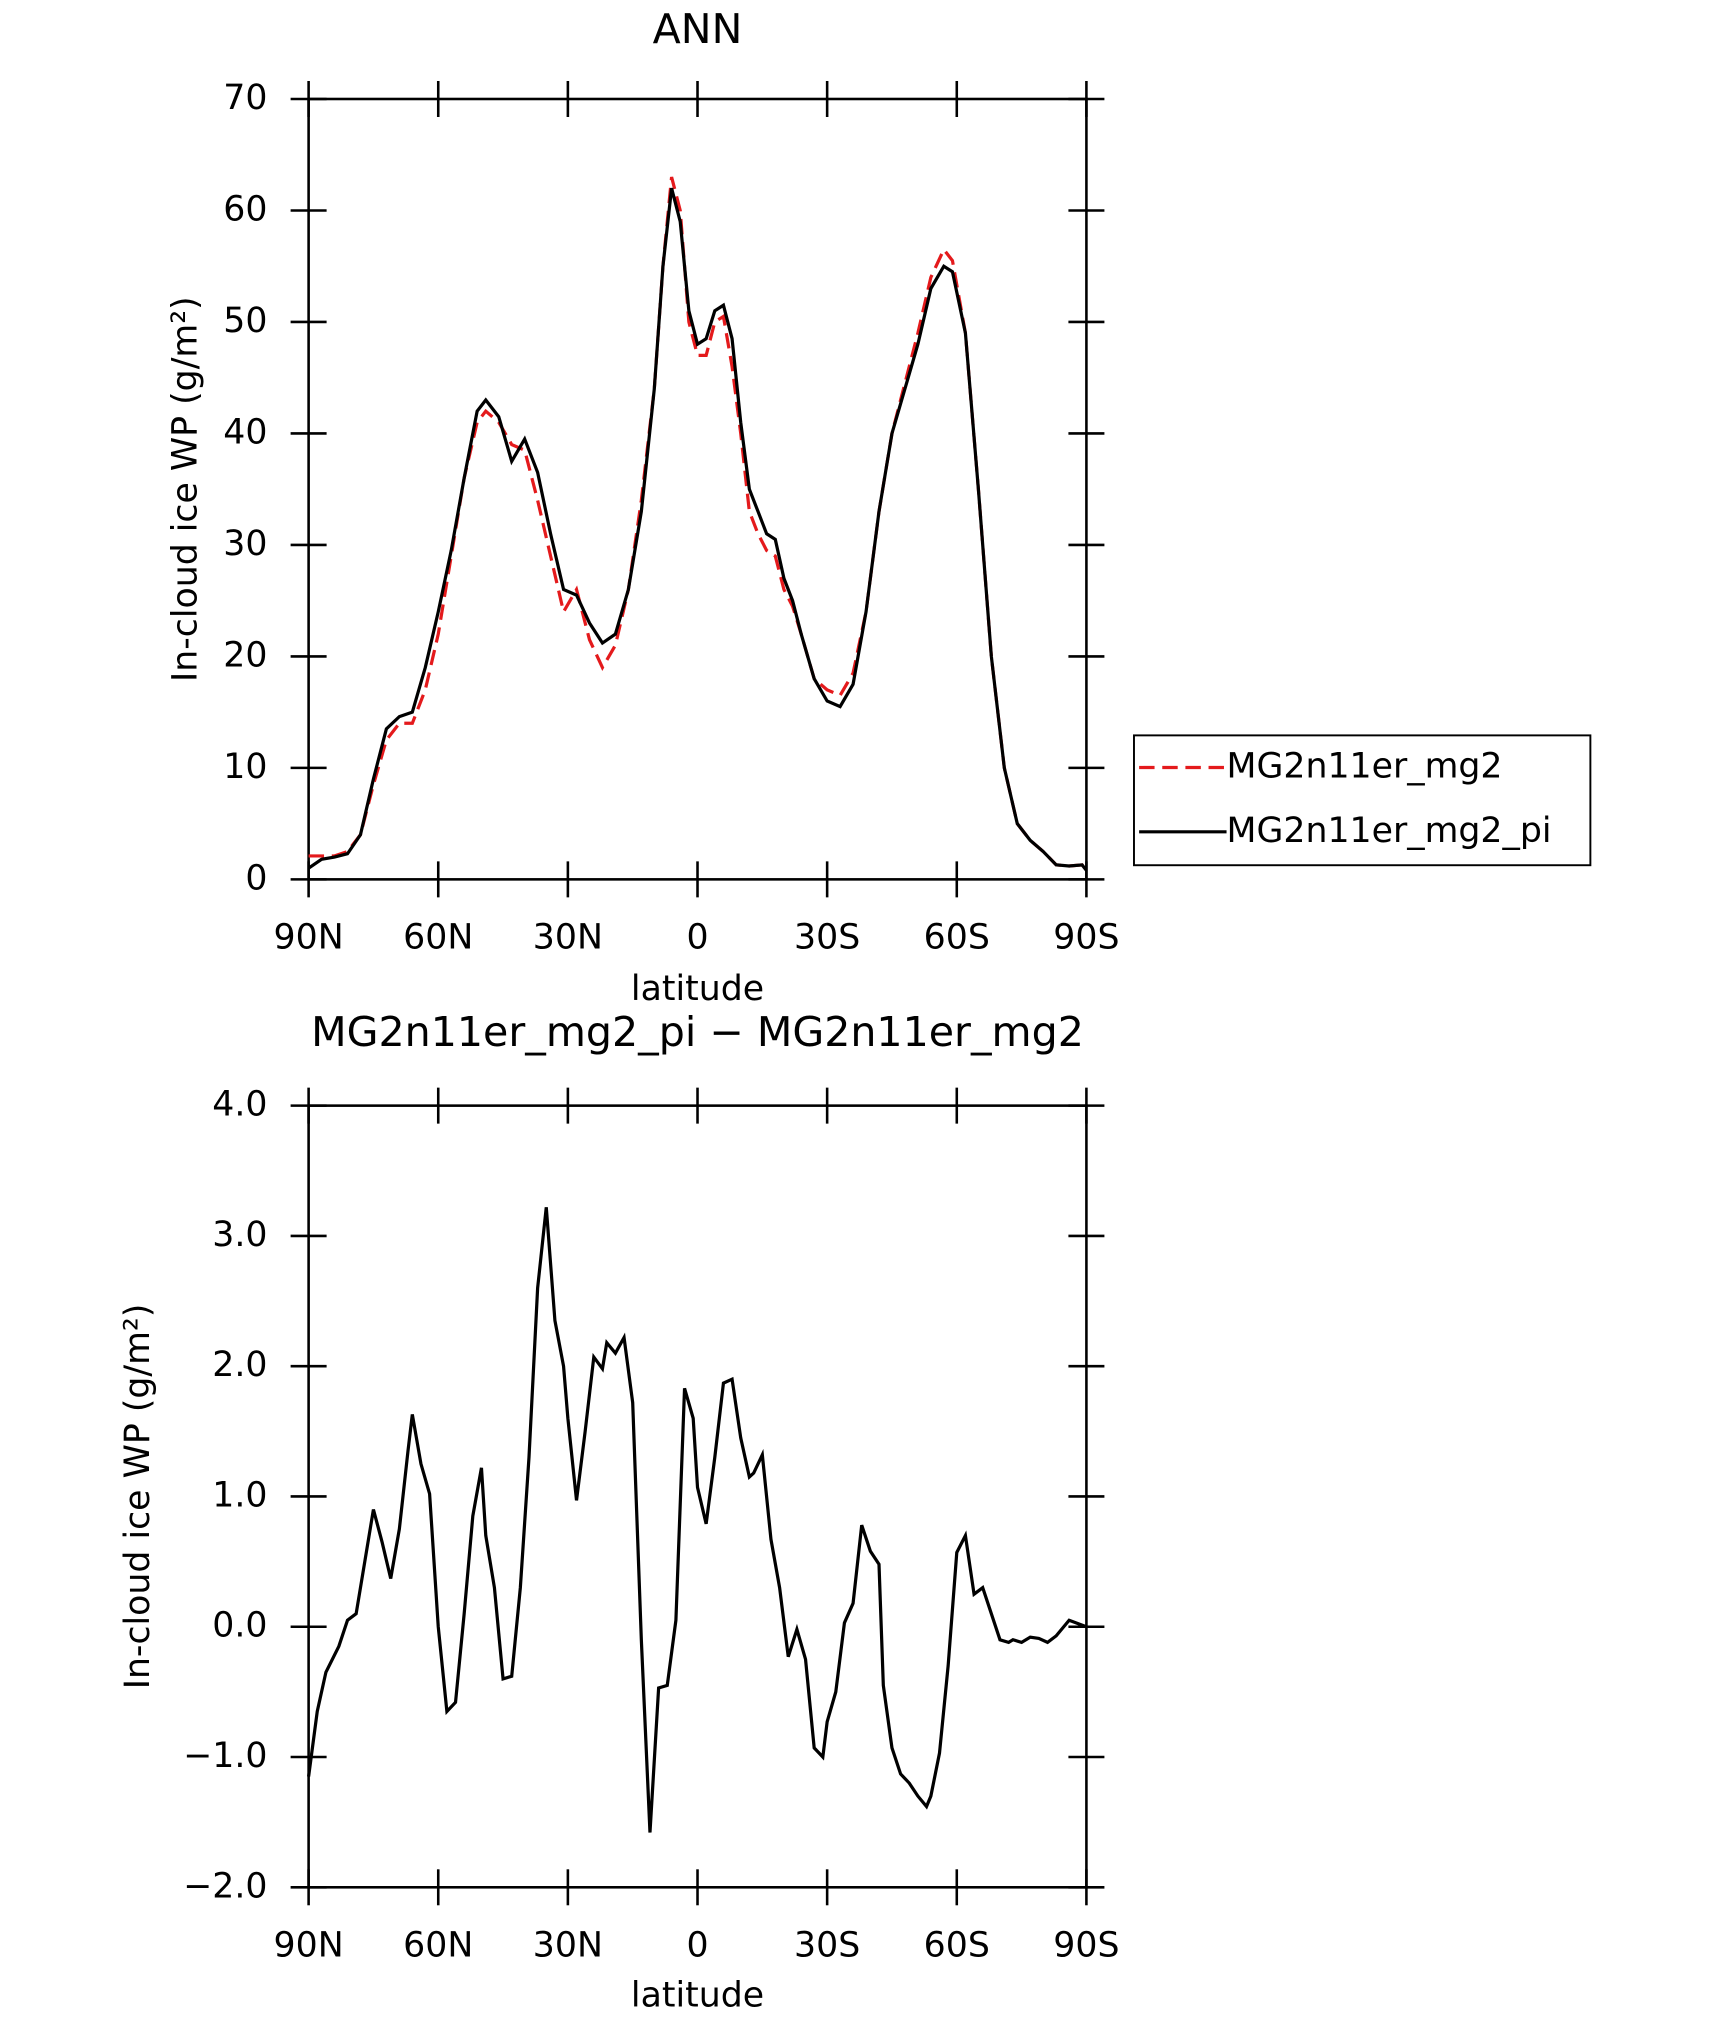  What do you see at coordinates (1365, 767) in the screenshot?
I see `legend-label: MG2n11er_mg2` at bounding box center [1365, 767].